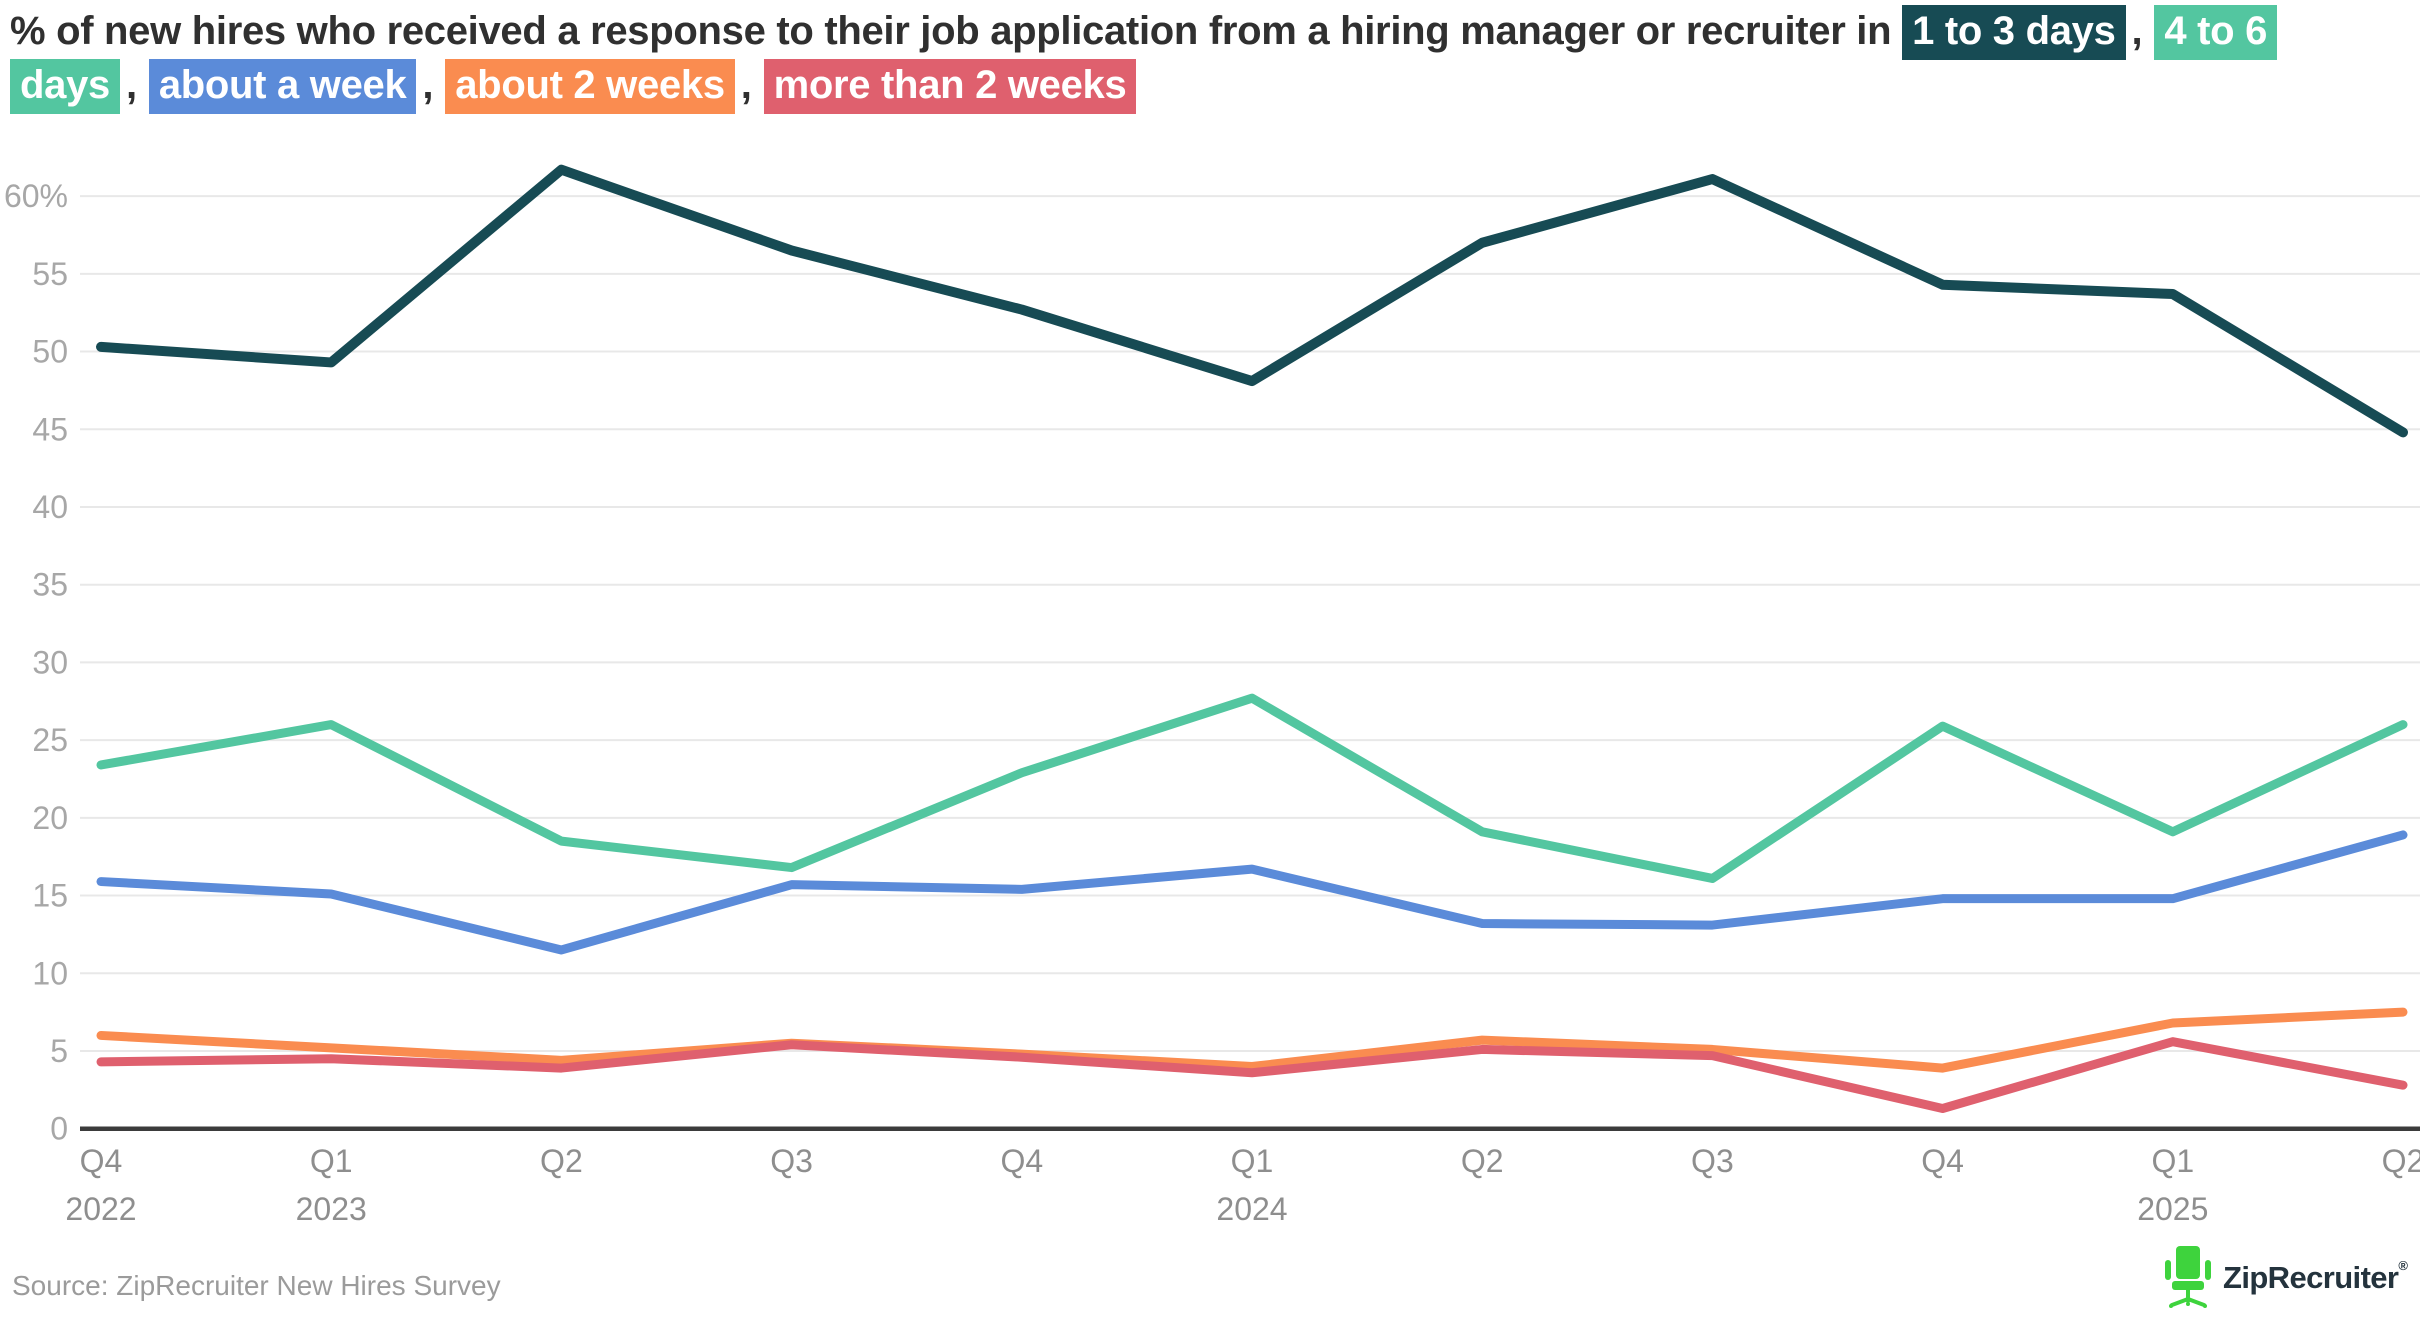 The height and width of the screenshot is (1320, 2420). I want to click on y-tick-label: 10, so click(50, 973).